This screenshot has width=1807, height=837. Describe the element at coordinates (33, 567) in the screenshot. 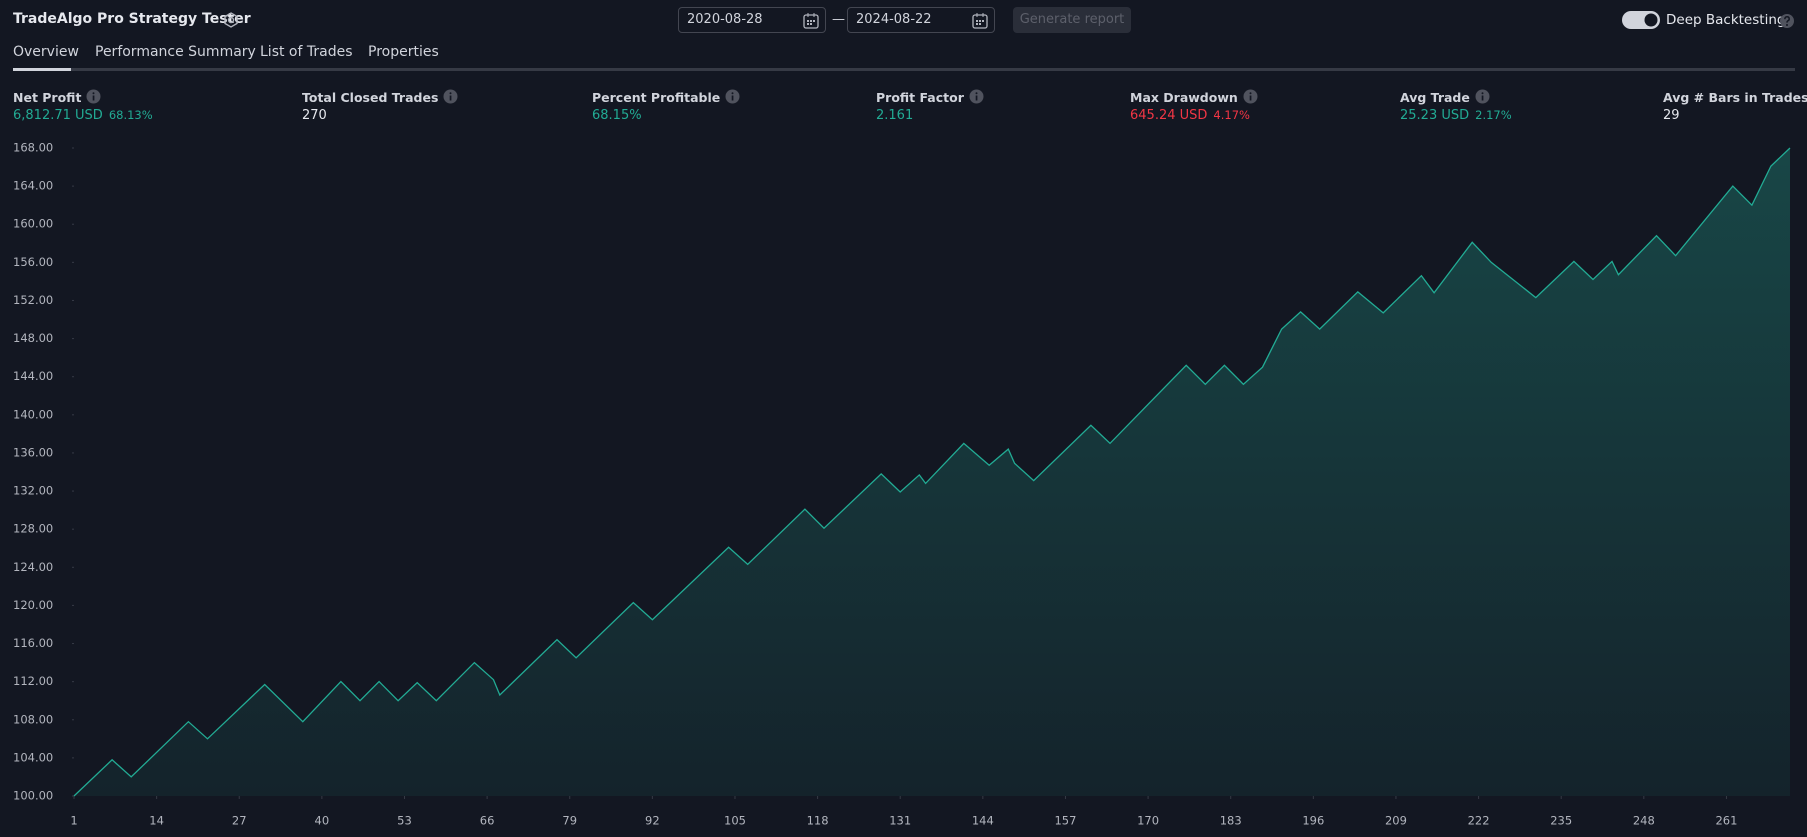

I see `y-tick-label: 124.00` at that location.